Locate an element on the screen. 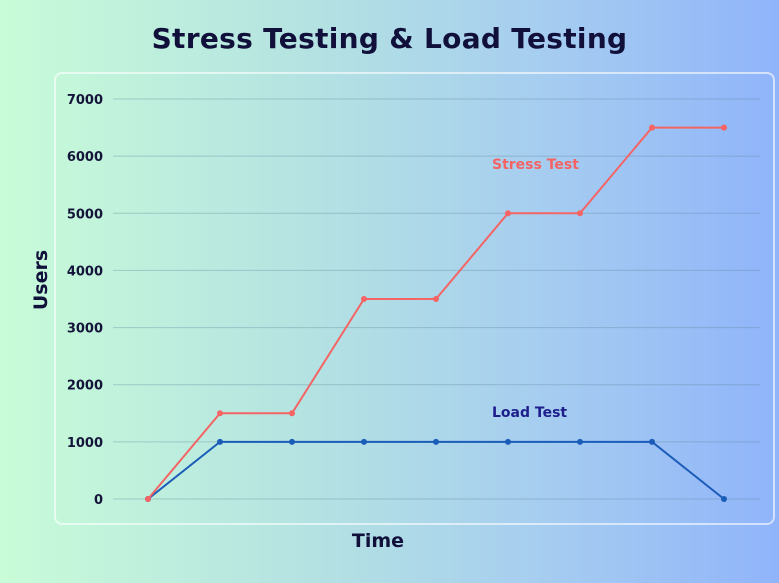  series-label-load-test: Load Test is located at coordinates (529, 413).